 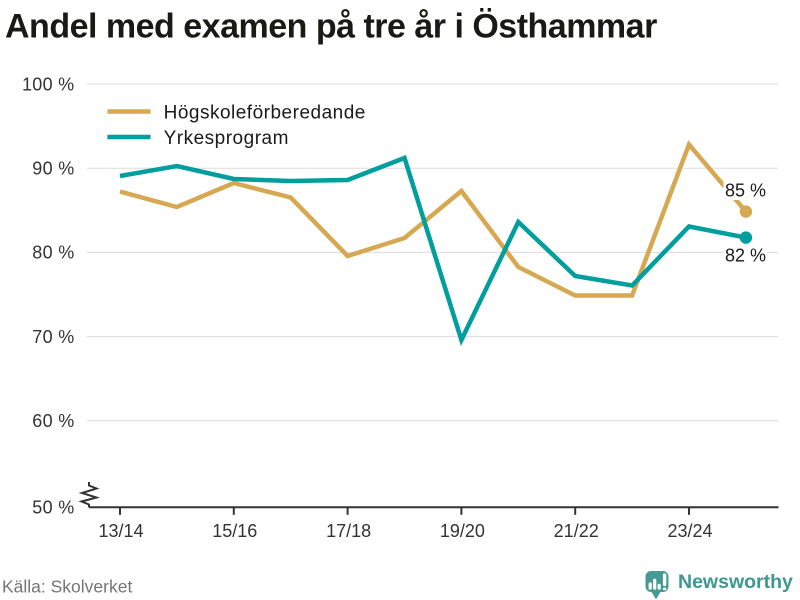 I want to click on svg-text: 23/24, so click(x=689, y=531).